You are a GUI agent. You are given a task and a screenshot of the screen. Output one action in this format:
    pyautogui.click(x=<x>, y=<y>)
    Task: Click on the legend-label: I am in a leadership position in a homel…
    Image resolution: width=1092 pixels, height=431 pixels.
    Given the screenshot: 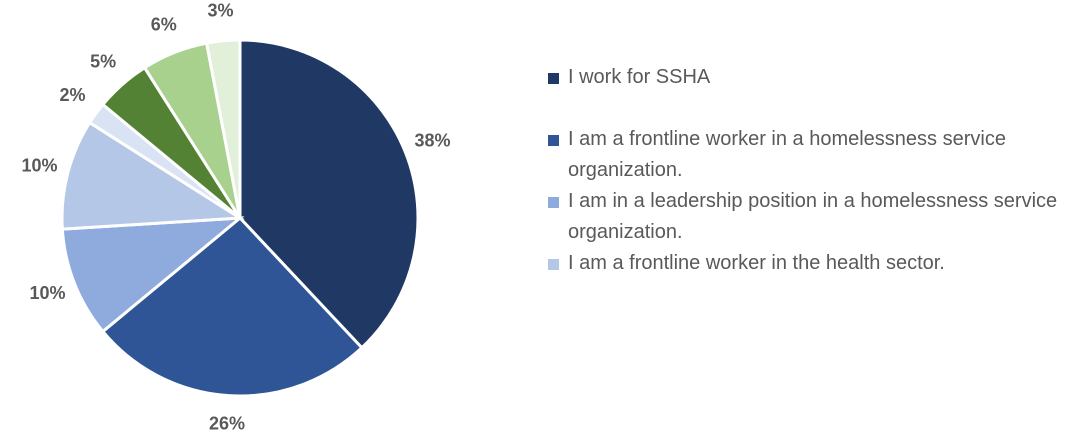 What is the action you would take?
    pyautogui.click(x=813, y=216)
    